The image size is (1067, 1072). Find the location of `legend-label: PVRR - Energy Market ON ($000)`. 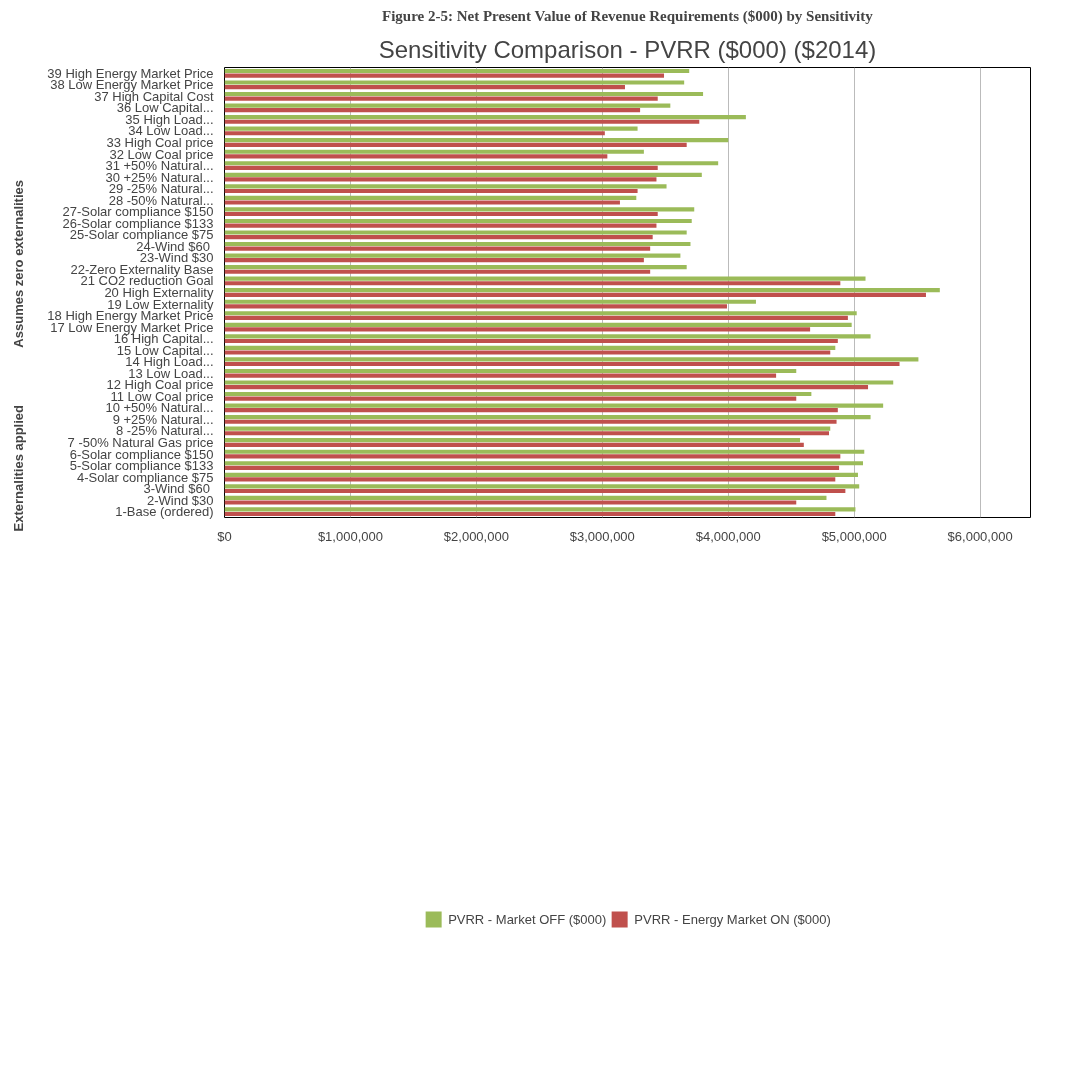

legend-label: PVRR - Energy Market ON ($000) is located at coordinates (732, 919).